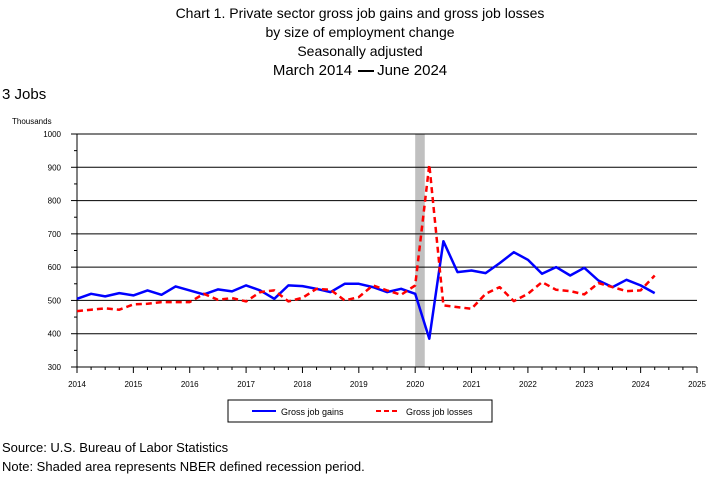 This screenshot has height=480, width=720. I want to click on x-tick-label: 2023, so click(584, 384).